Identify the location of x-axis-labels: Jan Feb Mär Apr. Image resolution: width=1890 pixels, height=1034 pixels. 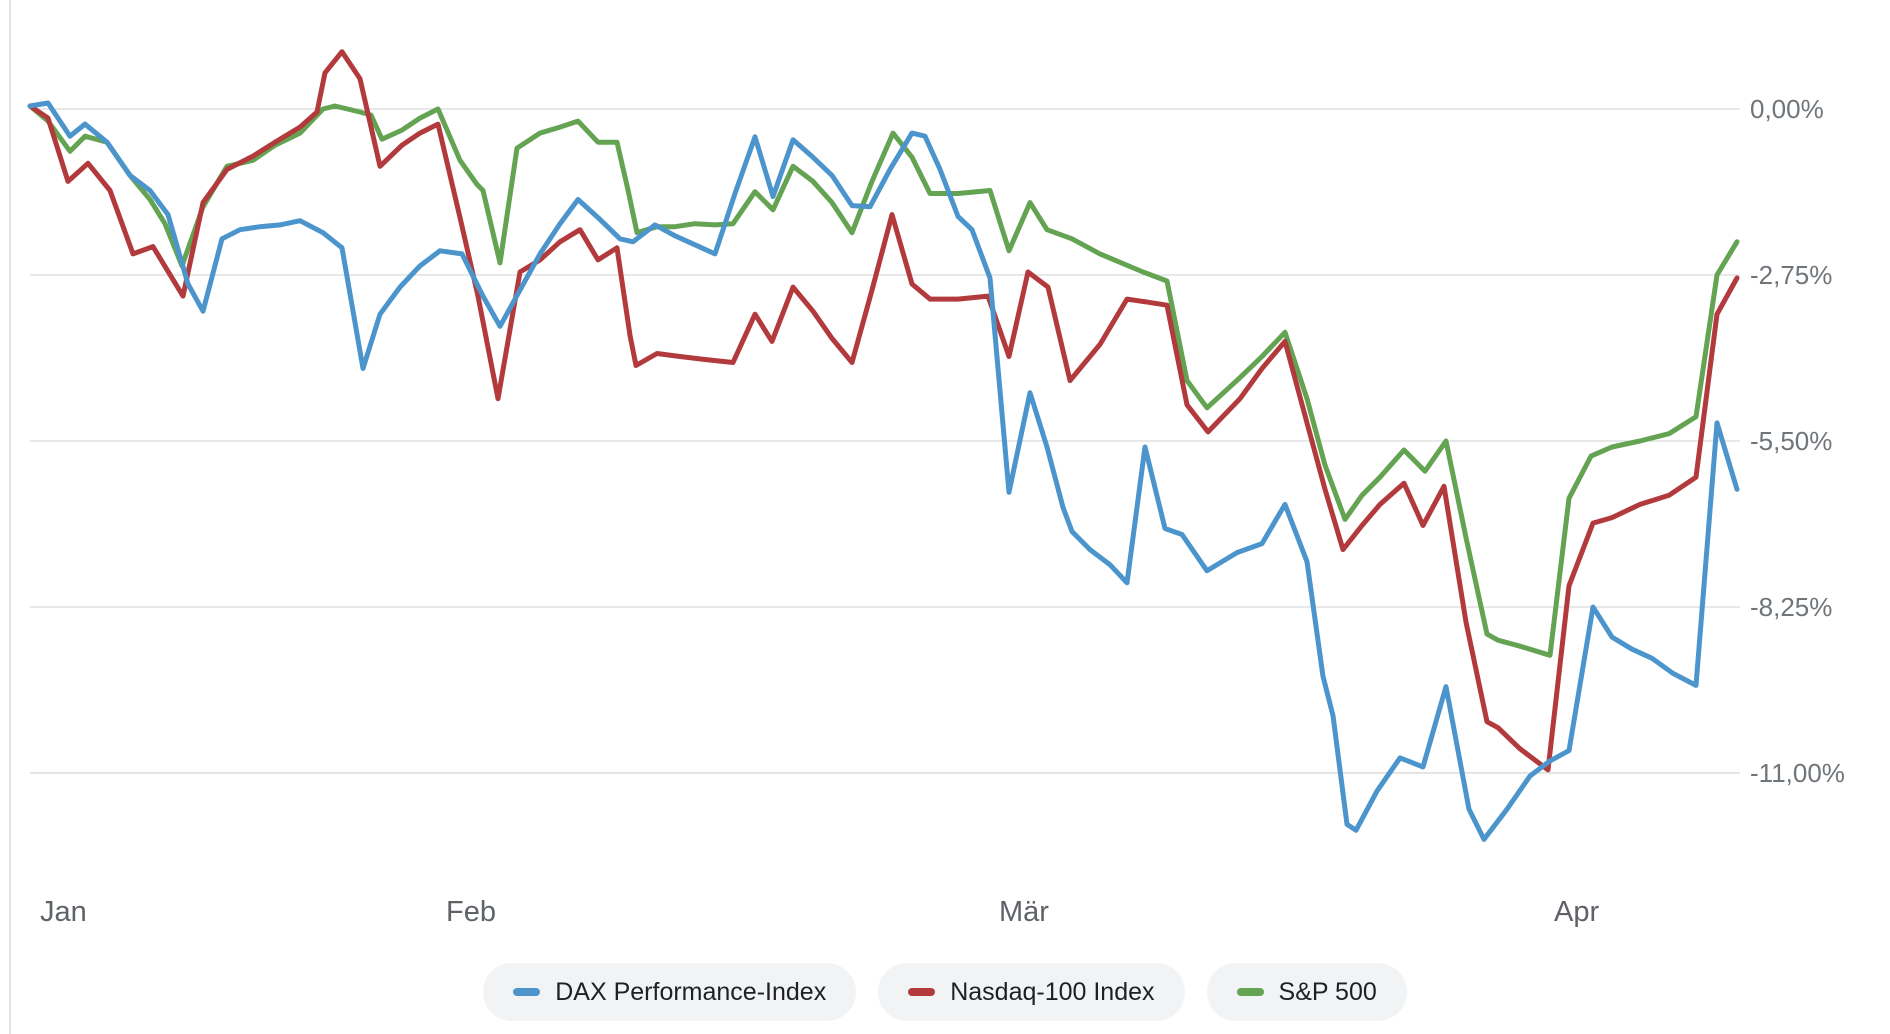
(819, 912).